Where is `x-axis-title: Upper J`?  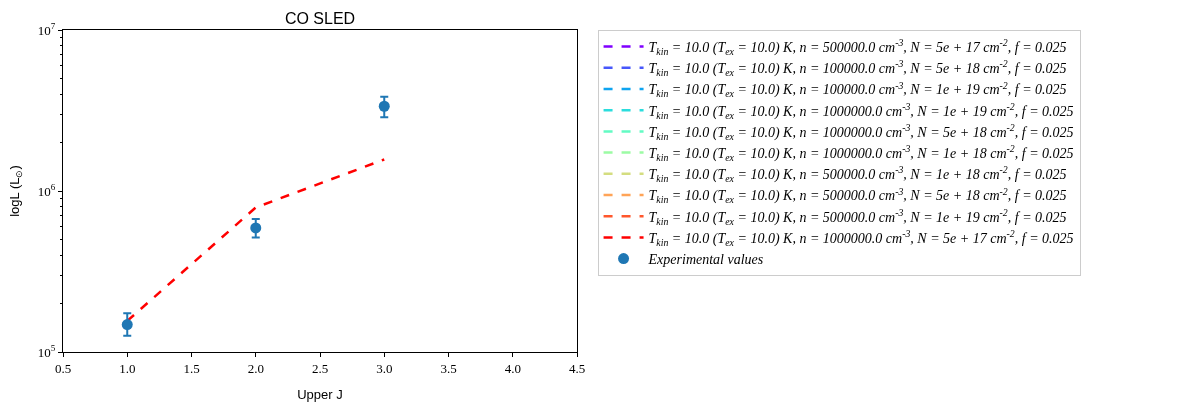
x-axis-title: Upper J is located at coordinates (320, 395).